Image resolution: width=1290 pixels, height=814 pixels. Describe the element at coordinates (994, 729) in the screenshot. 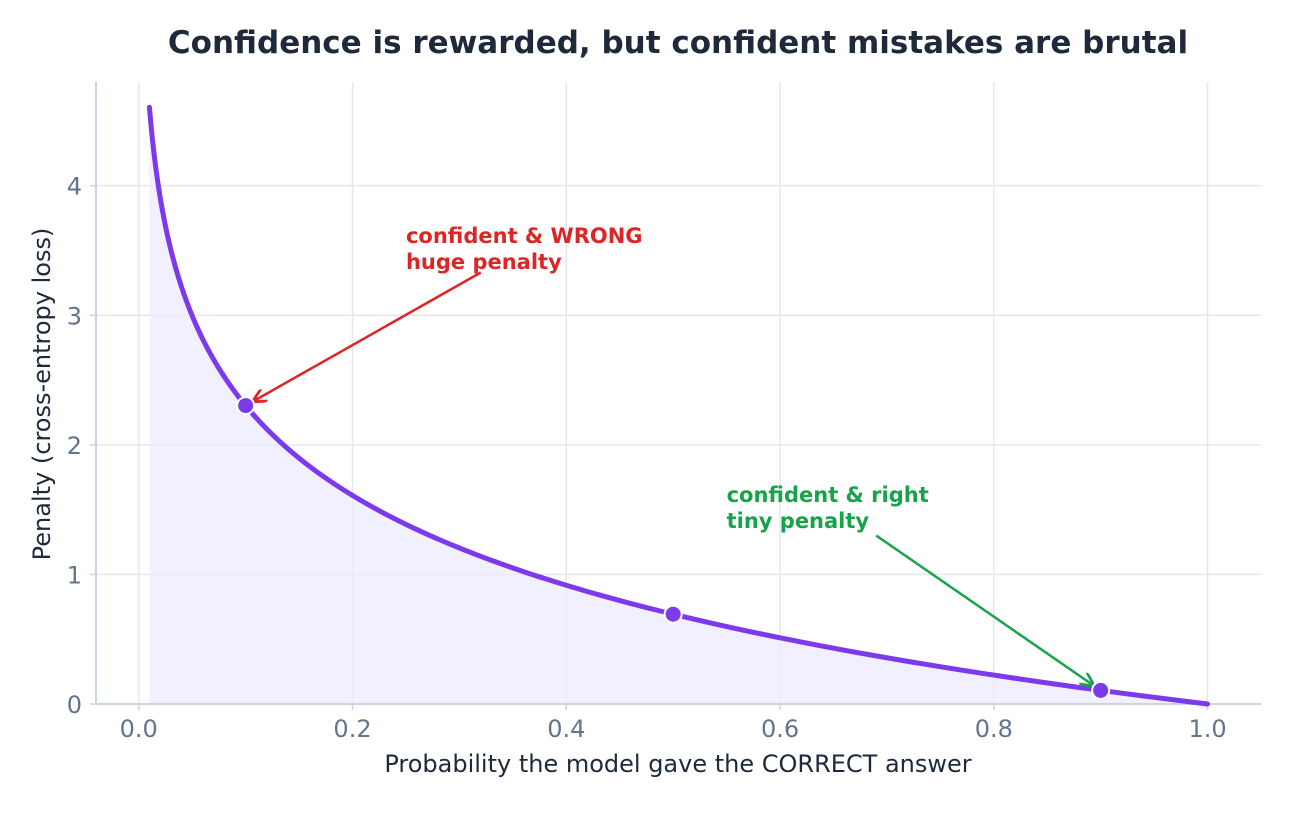

I see `x-tick-label-4: 0.8` at that location.